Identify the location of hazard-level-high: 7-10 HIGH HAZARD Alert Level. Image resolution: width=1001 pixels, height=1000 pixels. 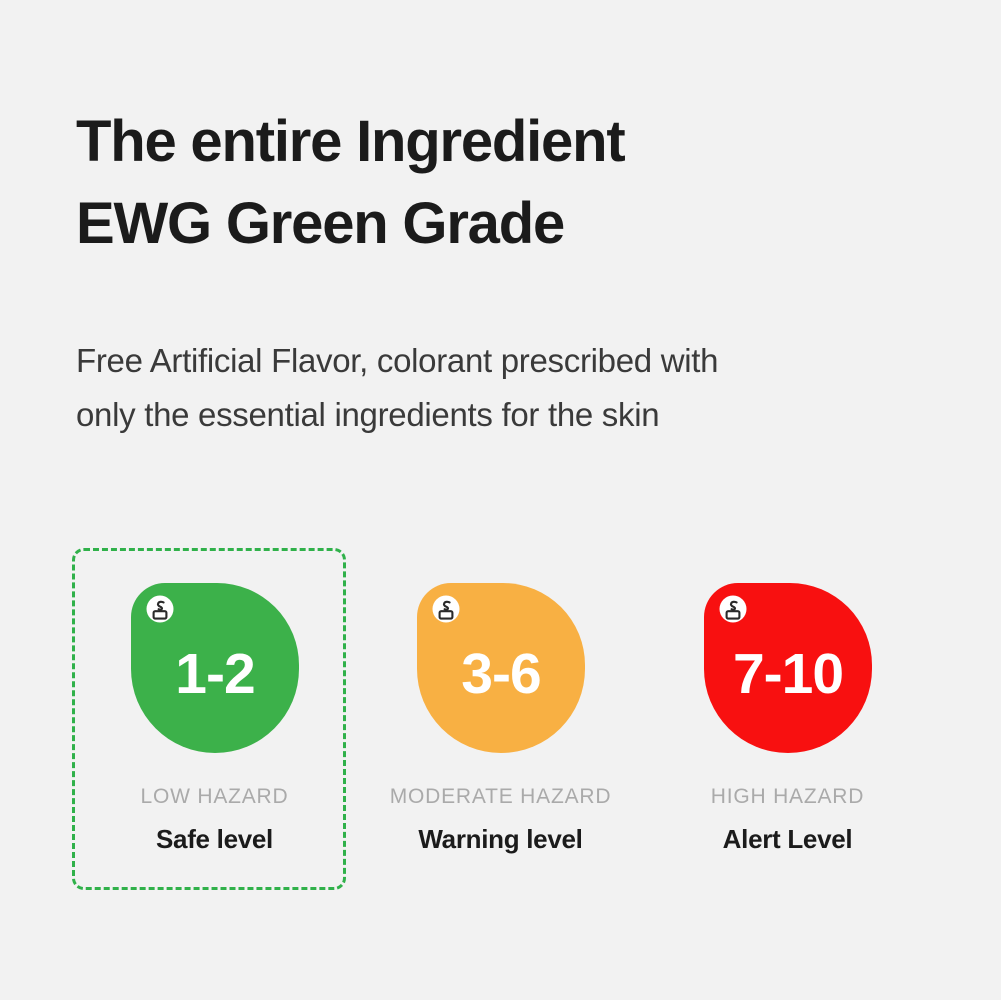
(787, 720).